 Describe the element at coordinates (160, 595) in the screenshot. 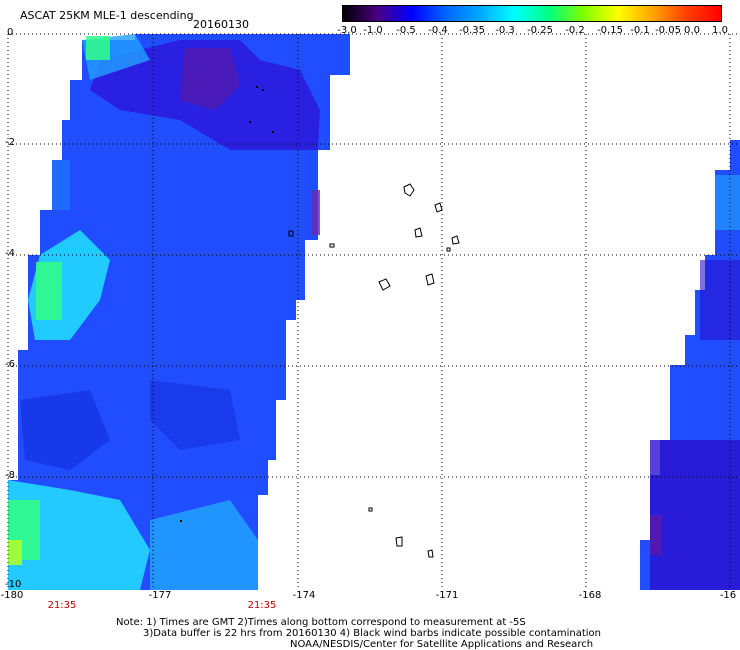

I see `longitude-label: -177` at that location.